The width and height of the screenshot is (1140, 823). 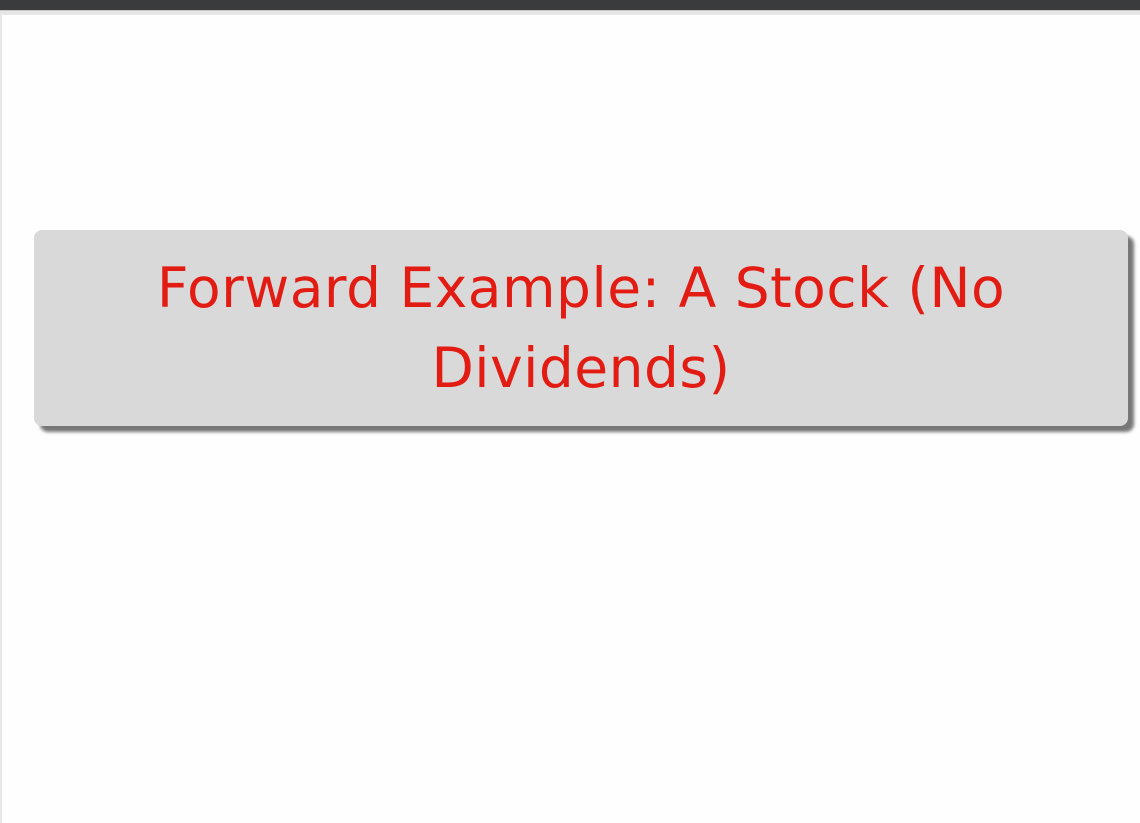 I want to click on window-top-bar, so click(x=570, y=5).